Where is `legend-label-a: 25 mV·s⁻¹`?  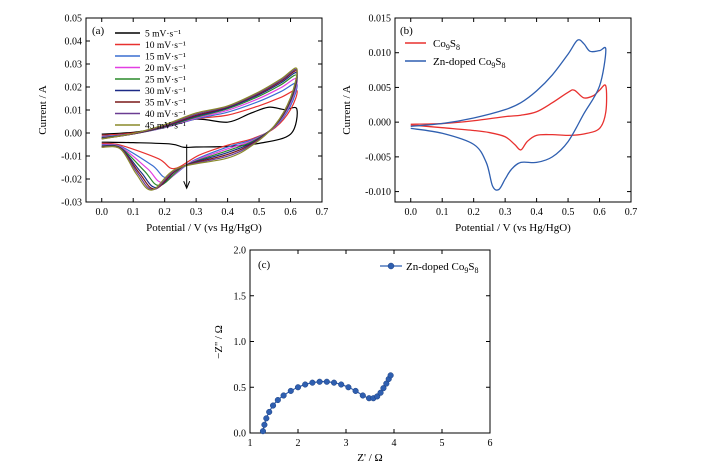
legend-label-a: 25 mV·s⁻¹ is located at coordinates (165, 81).